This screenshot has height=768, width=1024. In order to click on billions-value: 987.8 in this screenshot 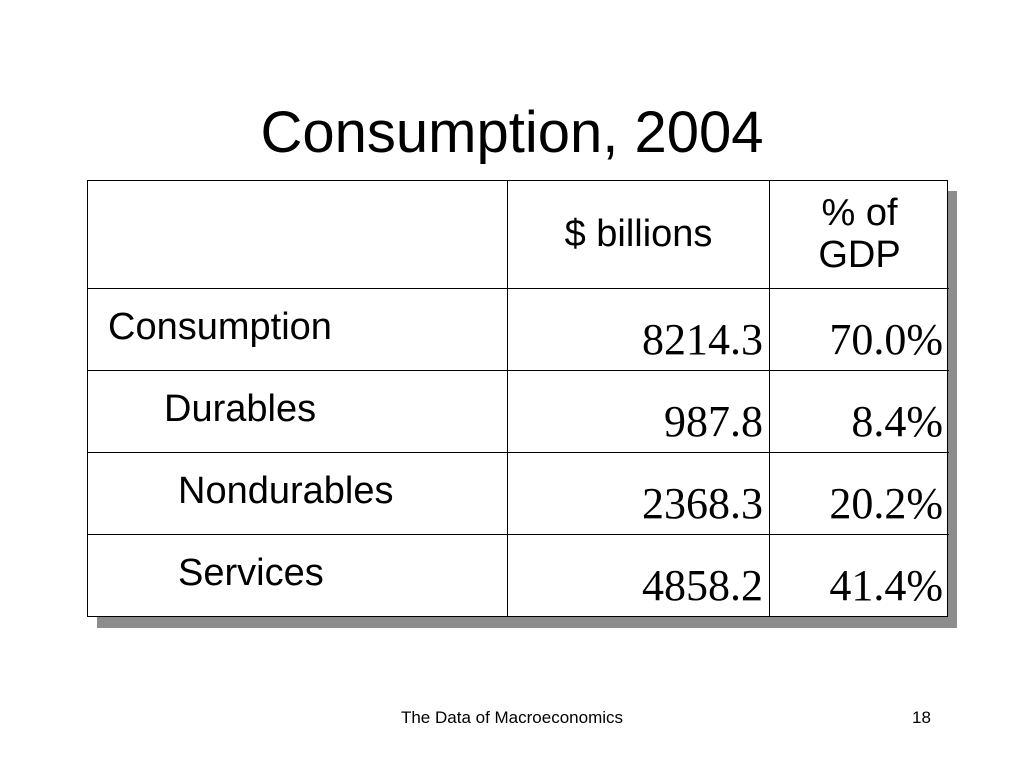, I will do `click(713, 421)`.